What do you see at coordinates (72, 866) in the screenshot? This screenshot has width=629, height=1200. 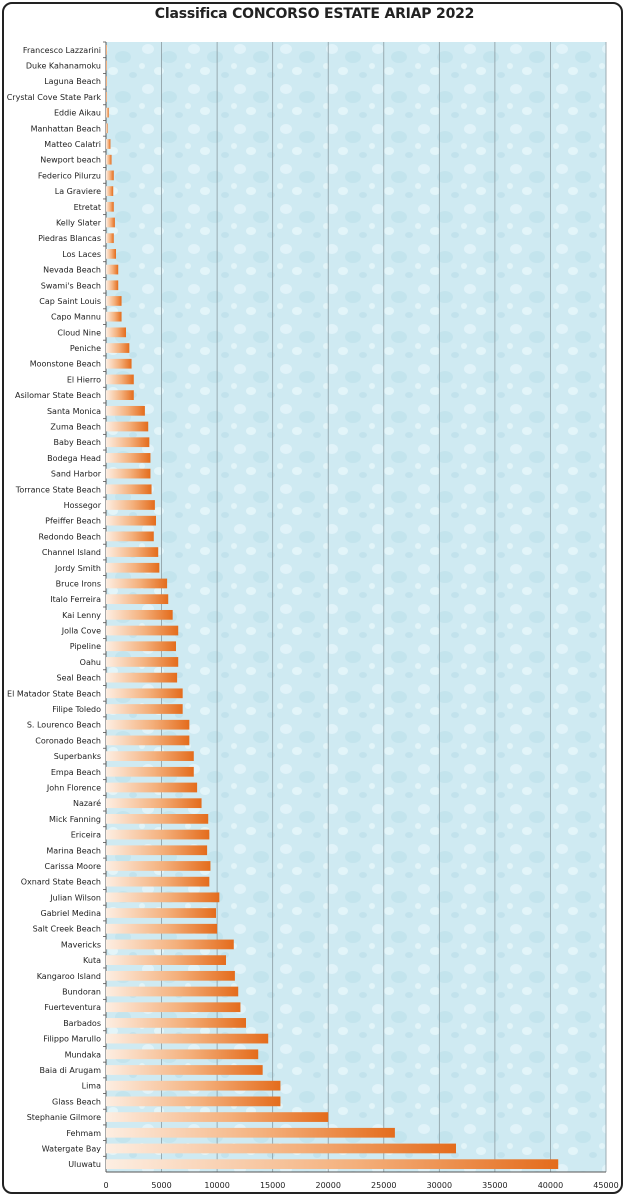 I see `category-label: Carissa Moore` at bounding box center [72, 866].